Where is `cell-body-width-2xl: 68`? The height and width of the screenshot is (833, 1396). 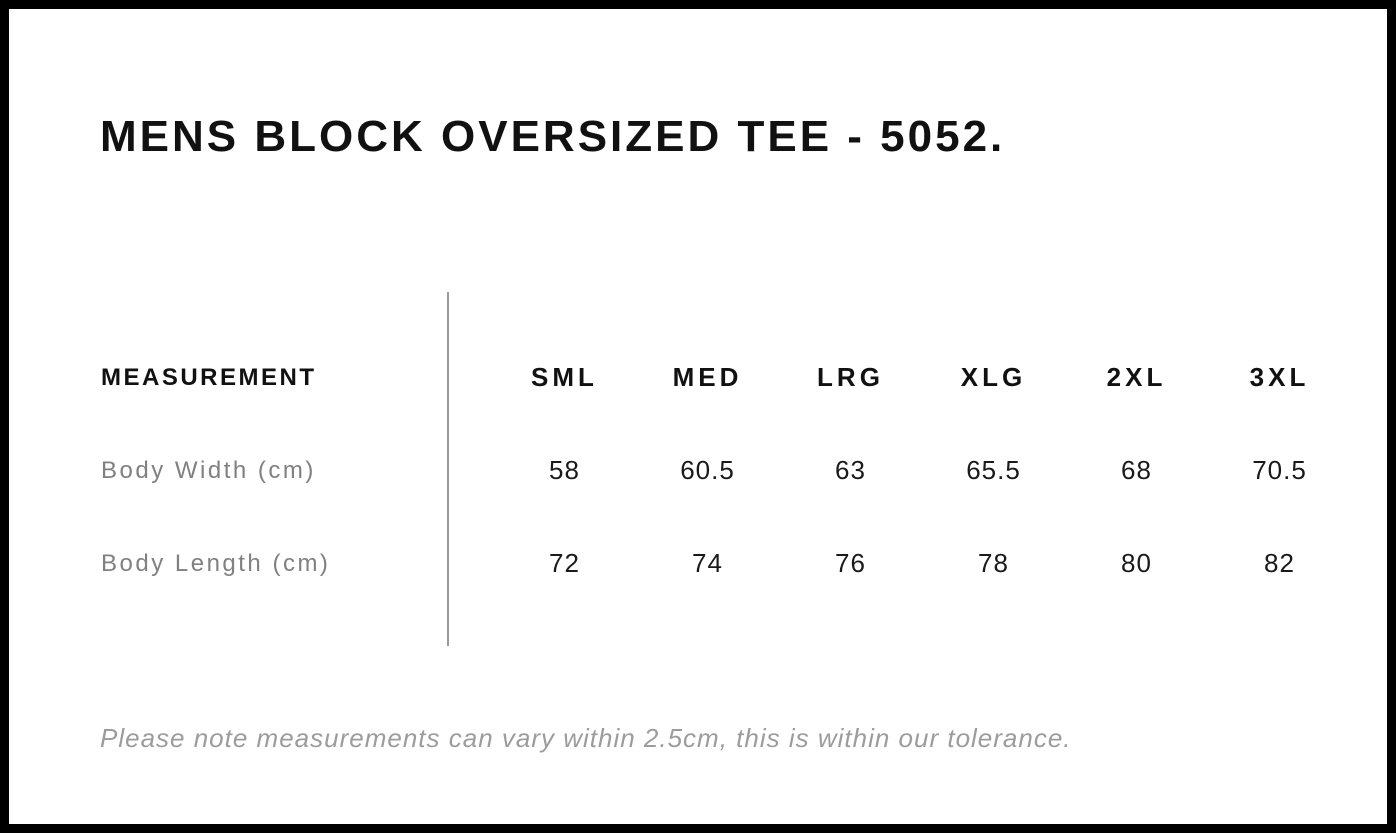 cell-body-width-2xl: 68 is located at coordinates (1136, 470).